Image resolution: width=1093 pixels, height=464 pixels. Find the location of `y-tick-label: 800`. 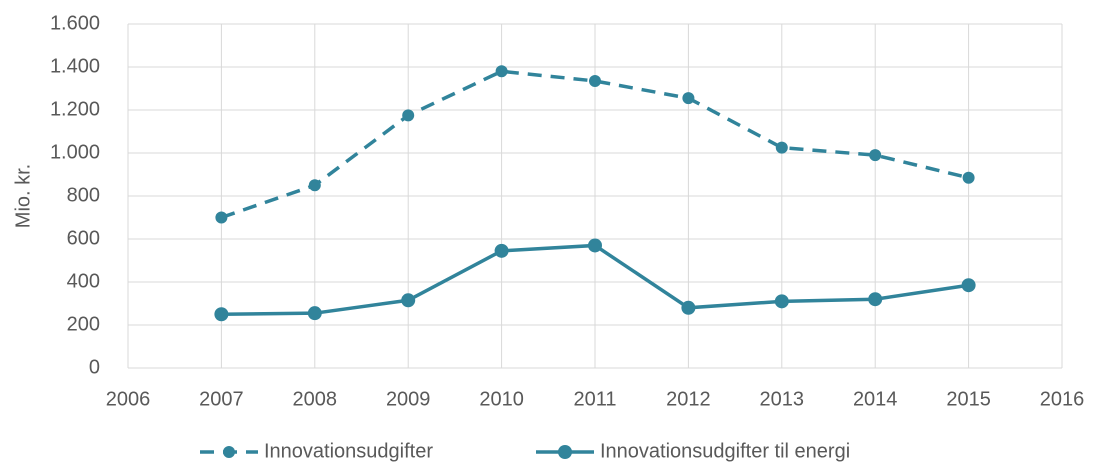

y-tick-label: 800 is located at coordinates (83, 195).